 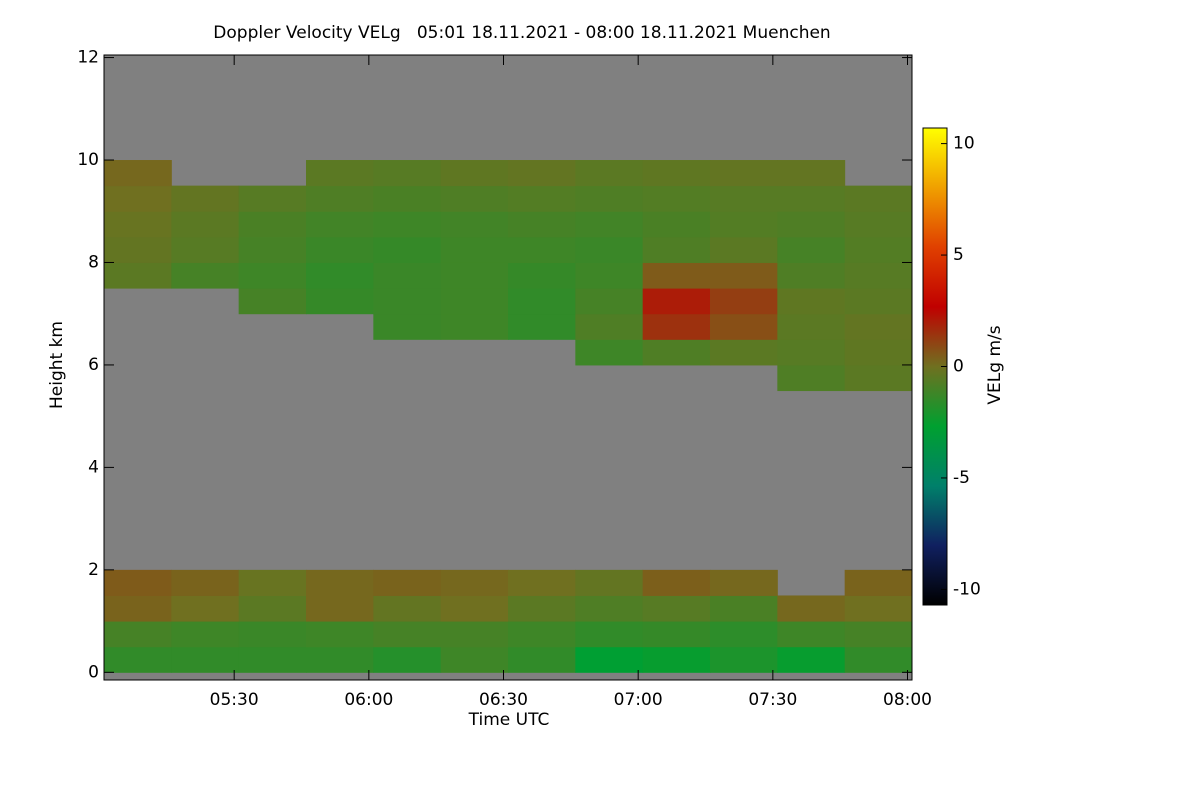 I want to click on x-tick-label: 06:00, so click(x=368, y=700).